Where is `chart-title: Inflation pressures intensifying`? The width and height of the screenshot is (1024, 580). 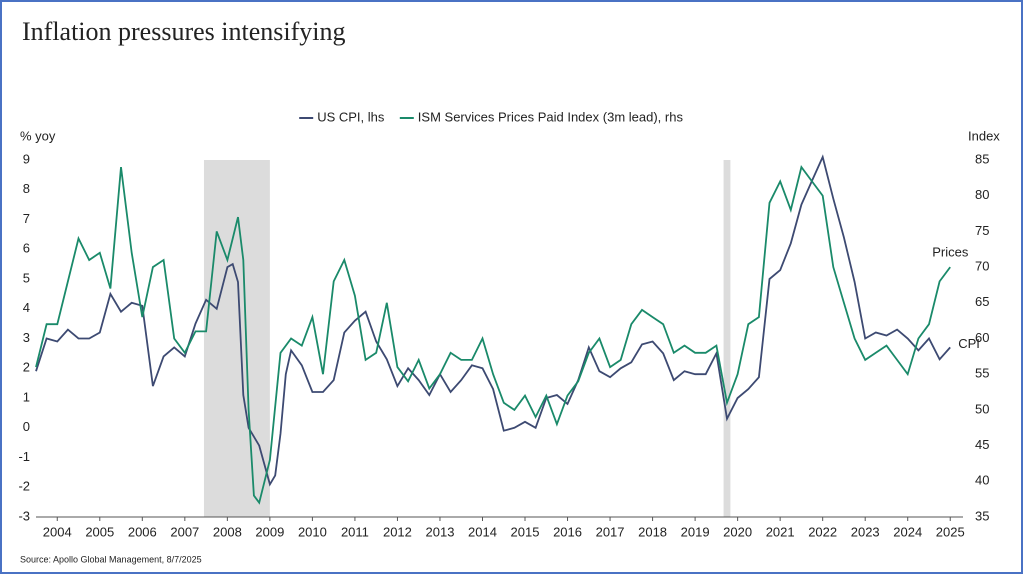
chart-title: Inflation pressures intensifying is located at coordinates (184, 31).